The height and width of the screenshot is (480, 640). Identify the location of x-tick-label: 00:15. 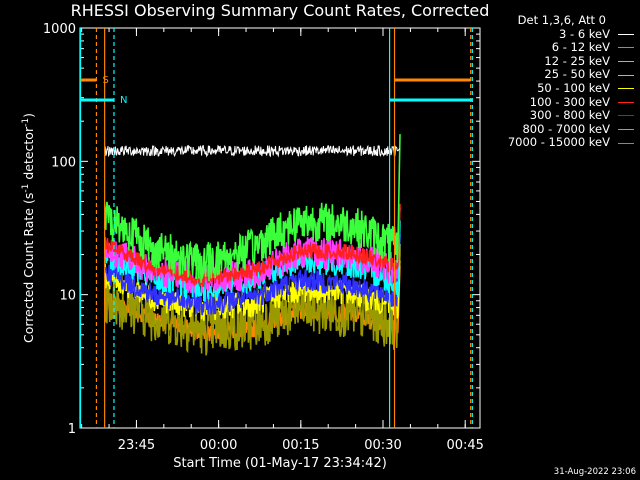
(300, 445).